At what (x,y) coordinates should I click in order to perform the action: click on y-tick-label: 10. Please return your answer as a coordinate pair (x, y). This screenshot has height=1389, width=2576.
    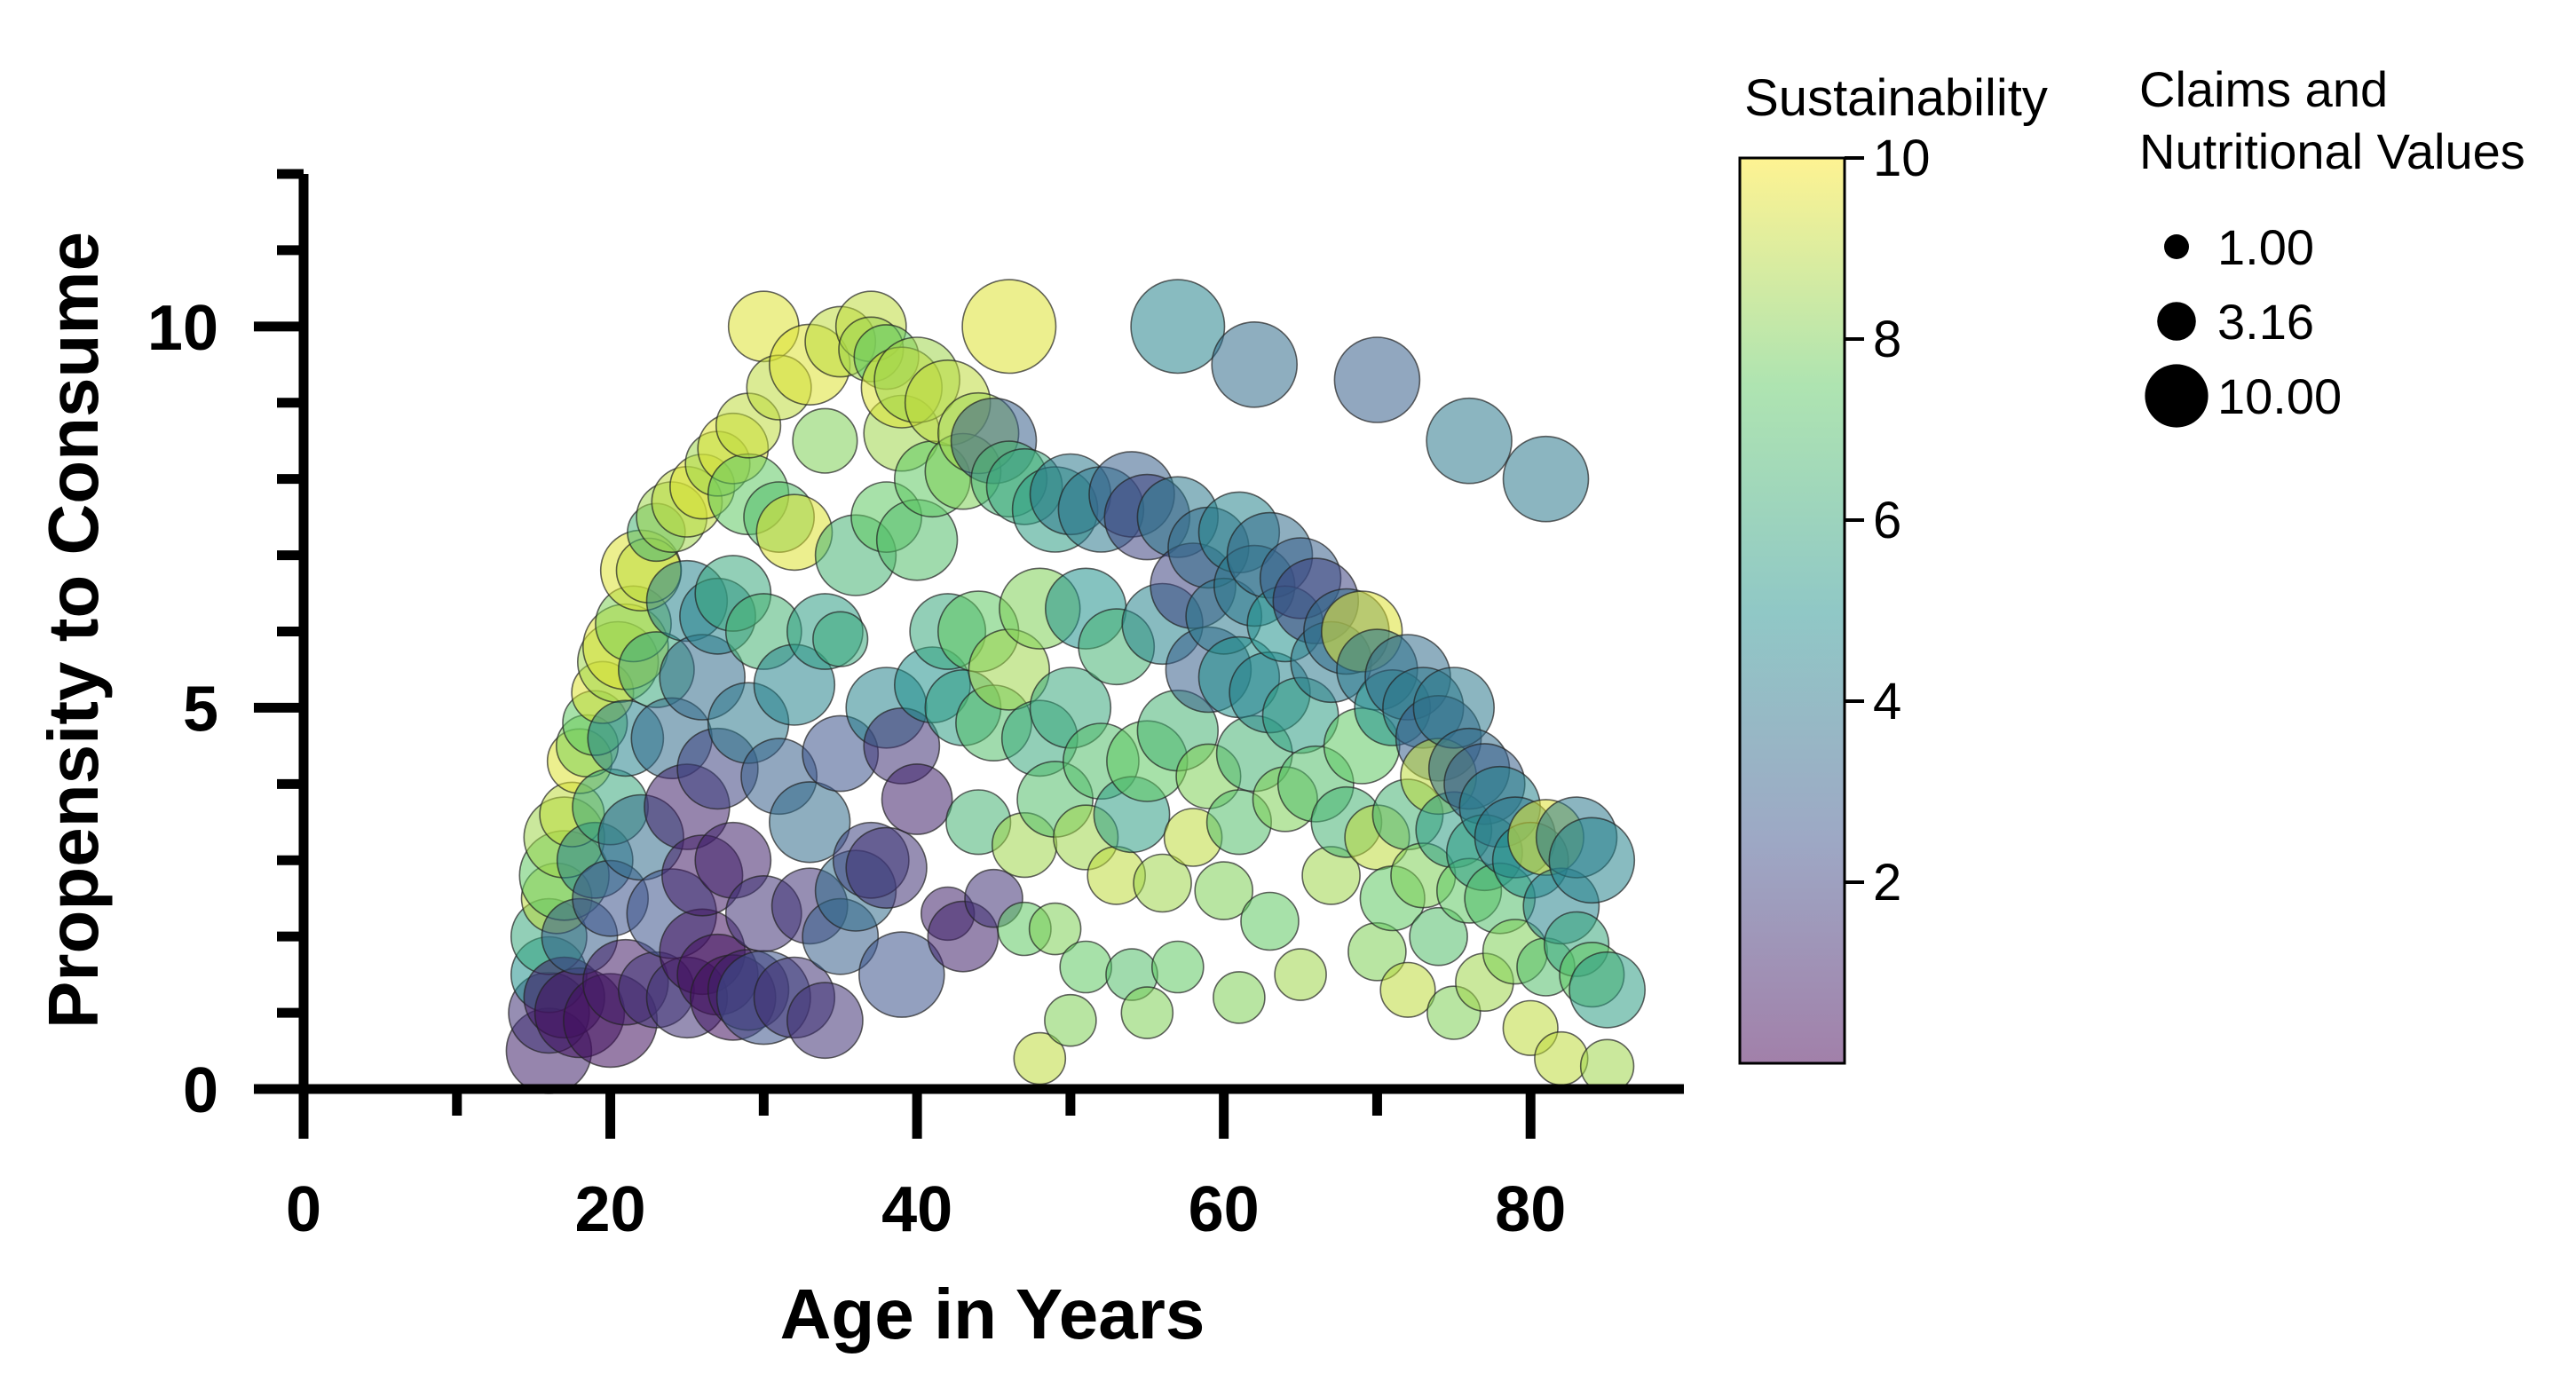
    Looking at the image, I should click on (182, 329).